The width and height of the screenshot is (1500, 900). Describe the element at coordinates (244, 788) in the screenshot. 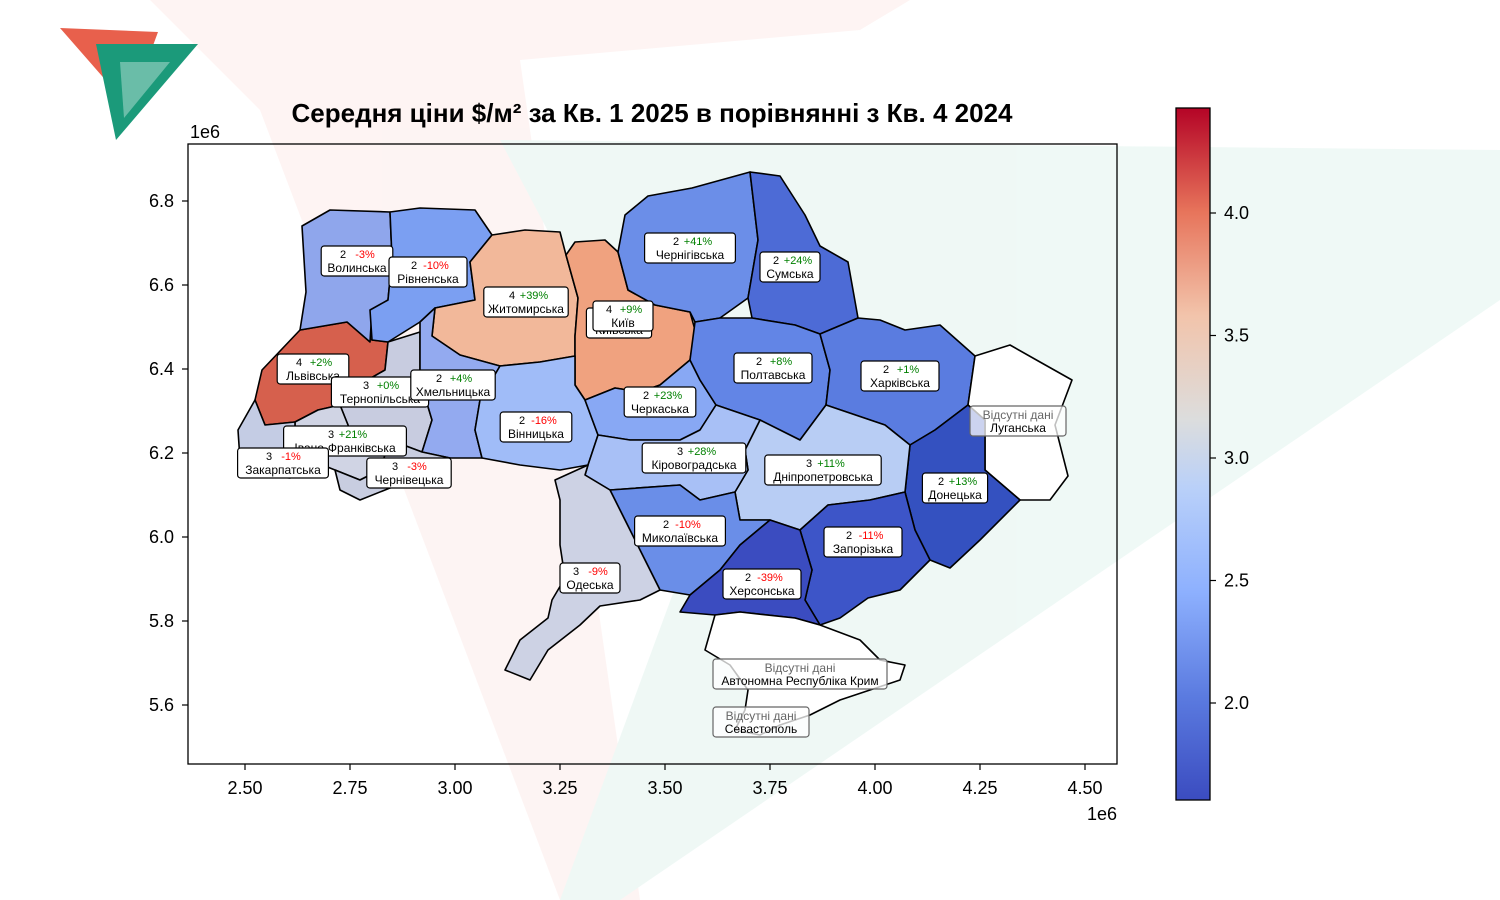

I see `x-tick-label: 2.50` at that location.